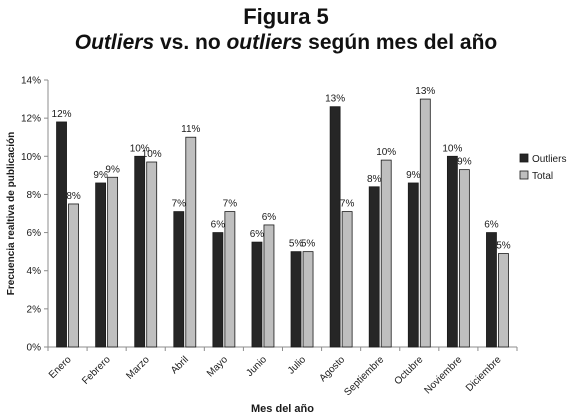 Image resolution: width=572 pixels, height=420 pixels. Describe the element at coordinates (400, 42) in the screenshot. I see `title-part: según mes del año` at that location.